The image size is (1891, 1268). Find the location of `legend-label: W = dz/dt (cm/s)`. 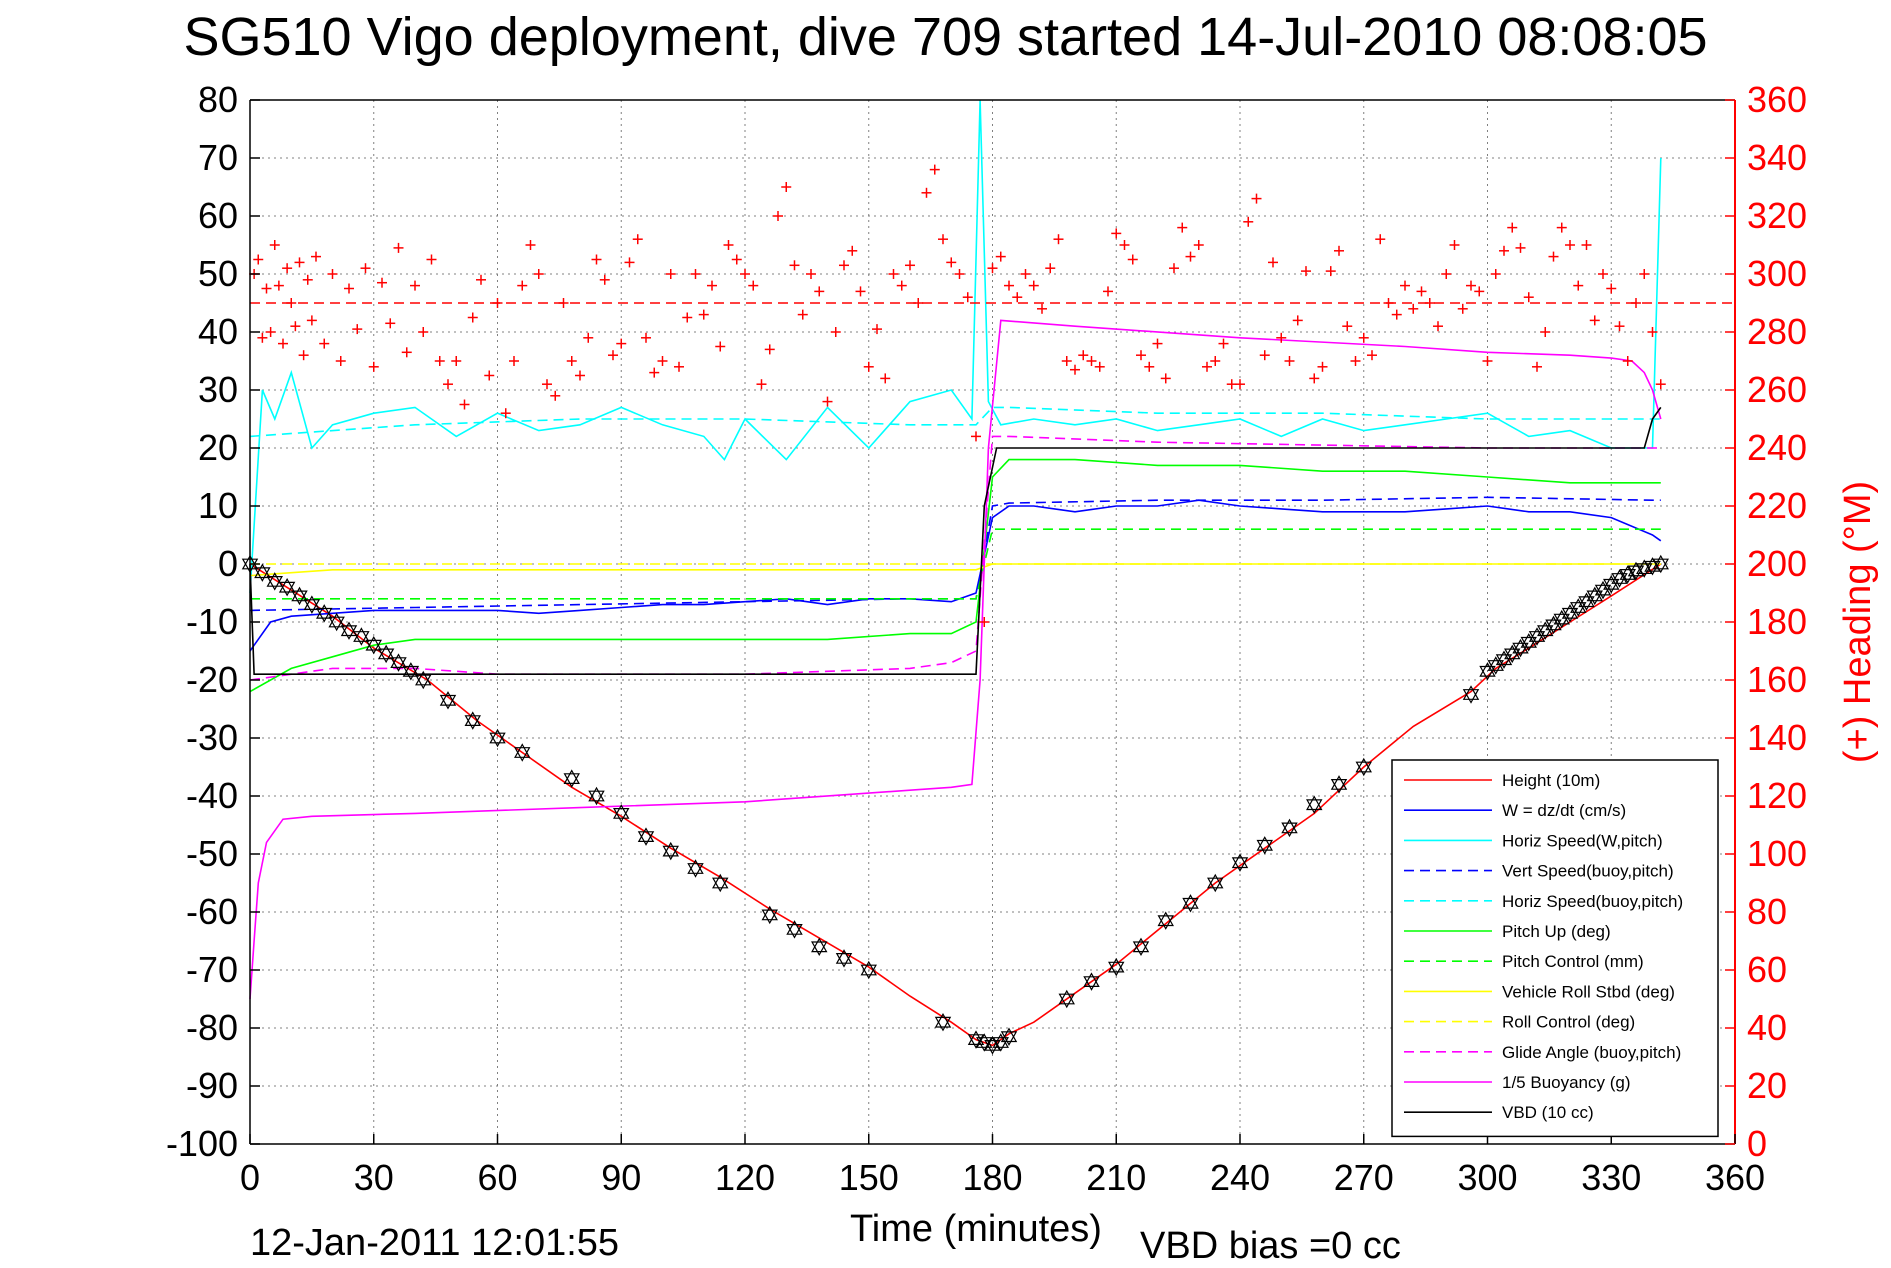

legend-label: W = dz/dt (cm/s) is located at coordinates (1564, 810).